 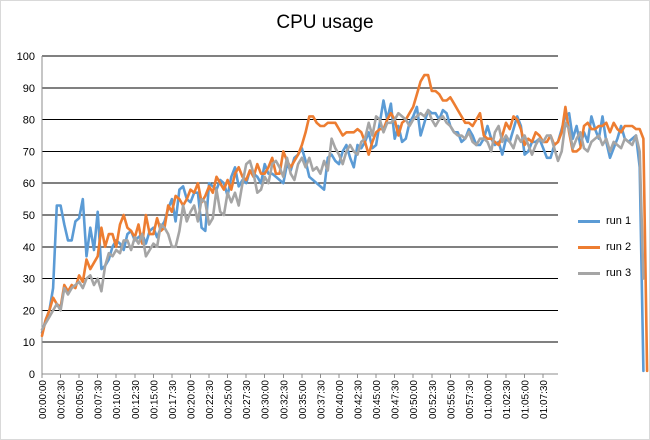 I want to click on x-tick-label: 00:17:30, so click(x=173, y=399).